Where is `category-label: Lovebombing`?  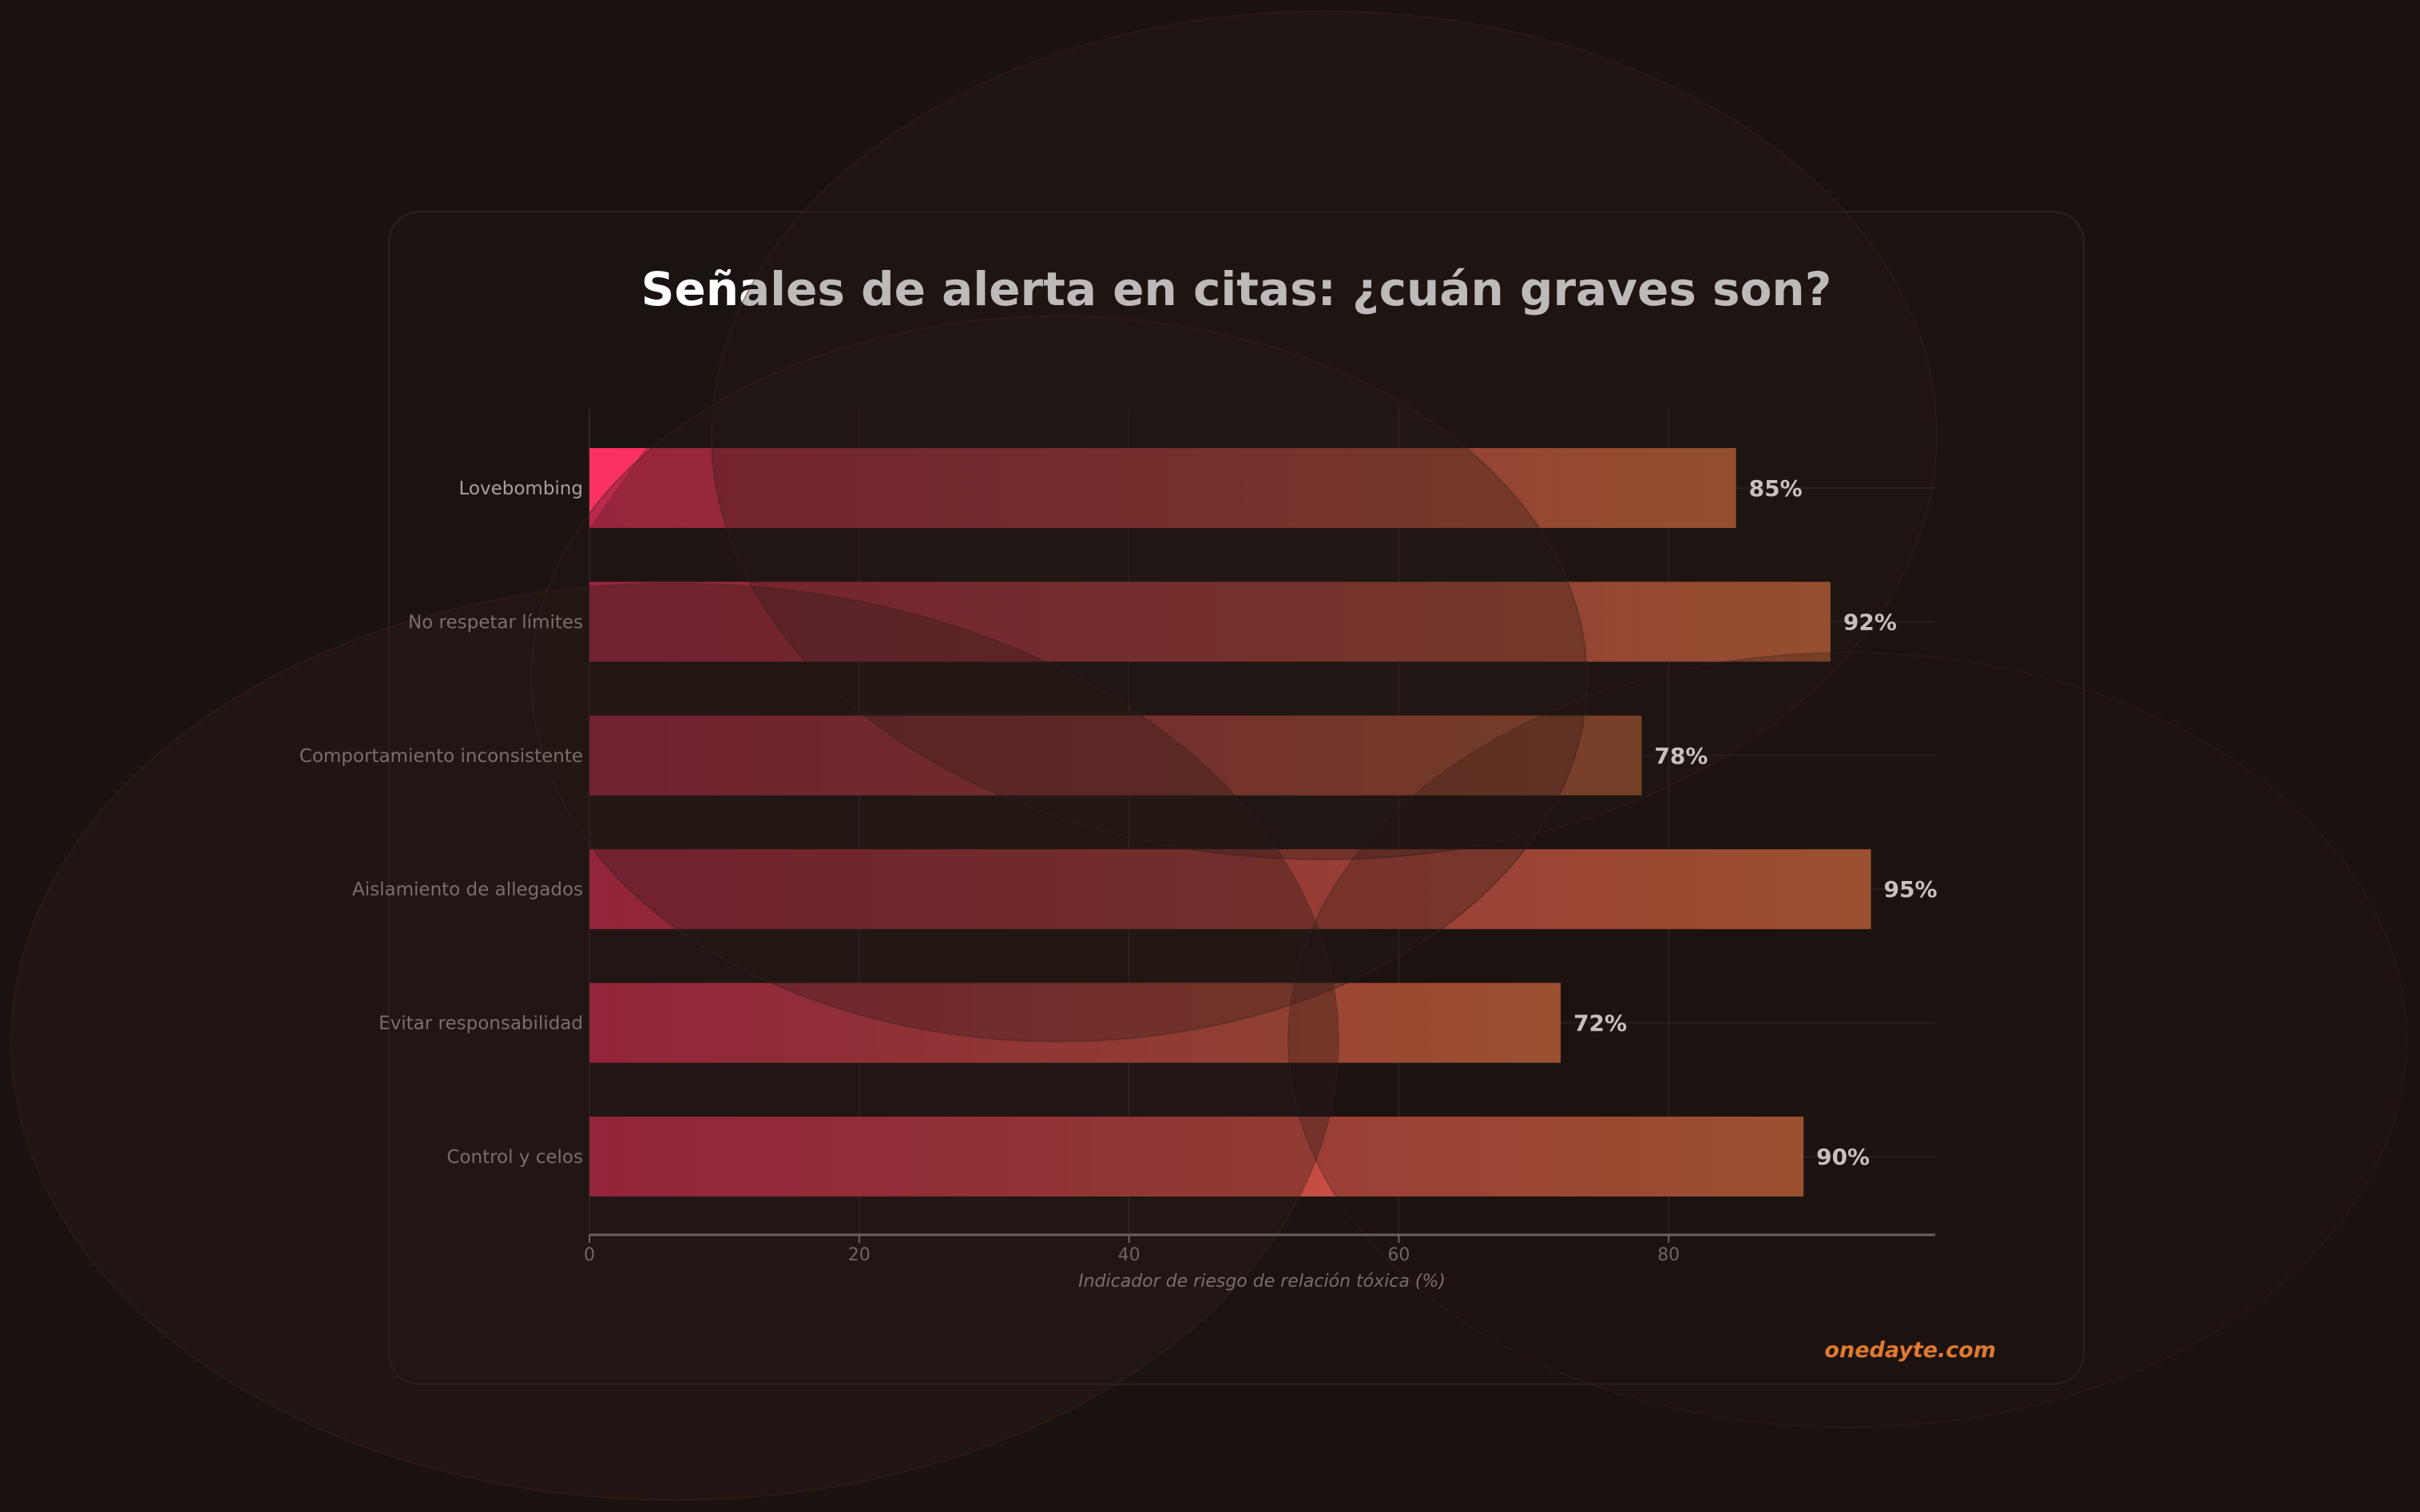 category-label: Lovebombing is located at coordinates (521, 488).